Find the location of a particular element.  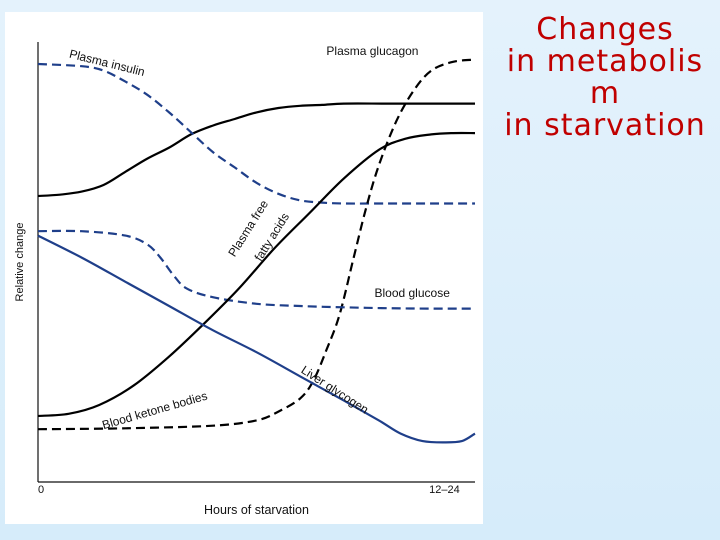

curve-label: Plasma glucagon is located at coordinates (372, 51).